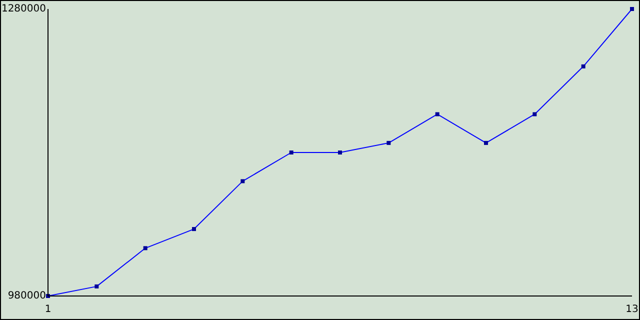  I want to click on x-tick-label: 13, so click(632, 309).